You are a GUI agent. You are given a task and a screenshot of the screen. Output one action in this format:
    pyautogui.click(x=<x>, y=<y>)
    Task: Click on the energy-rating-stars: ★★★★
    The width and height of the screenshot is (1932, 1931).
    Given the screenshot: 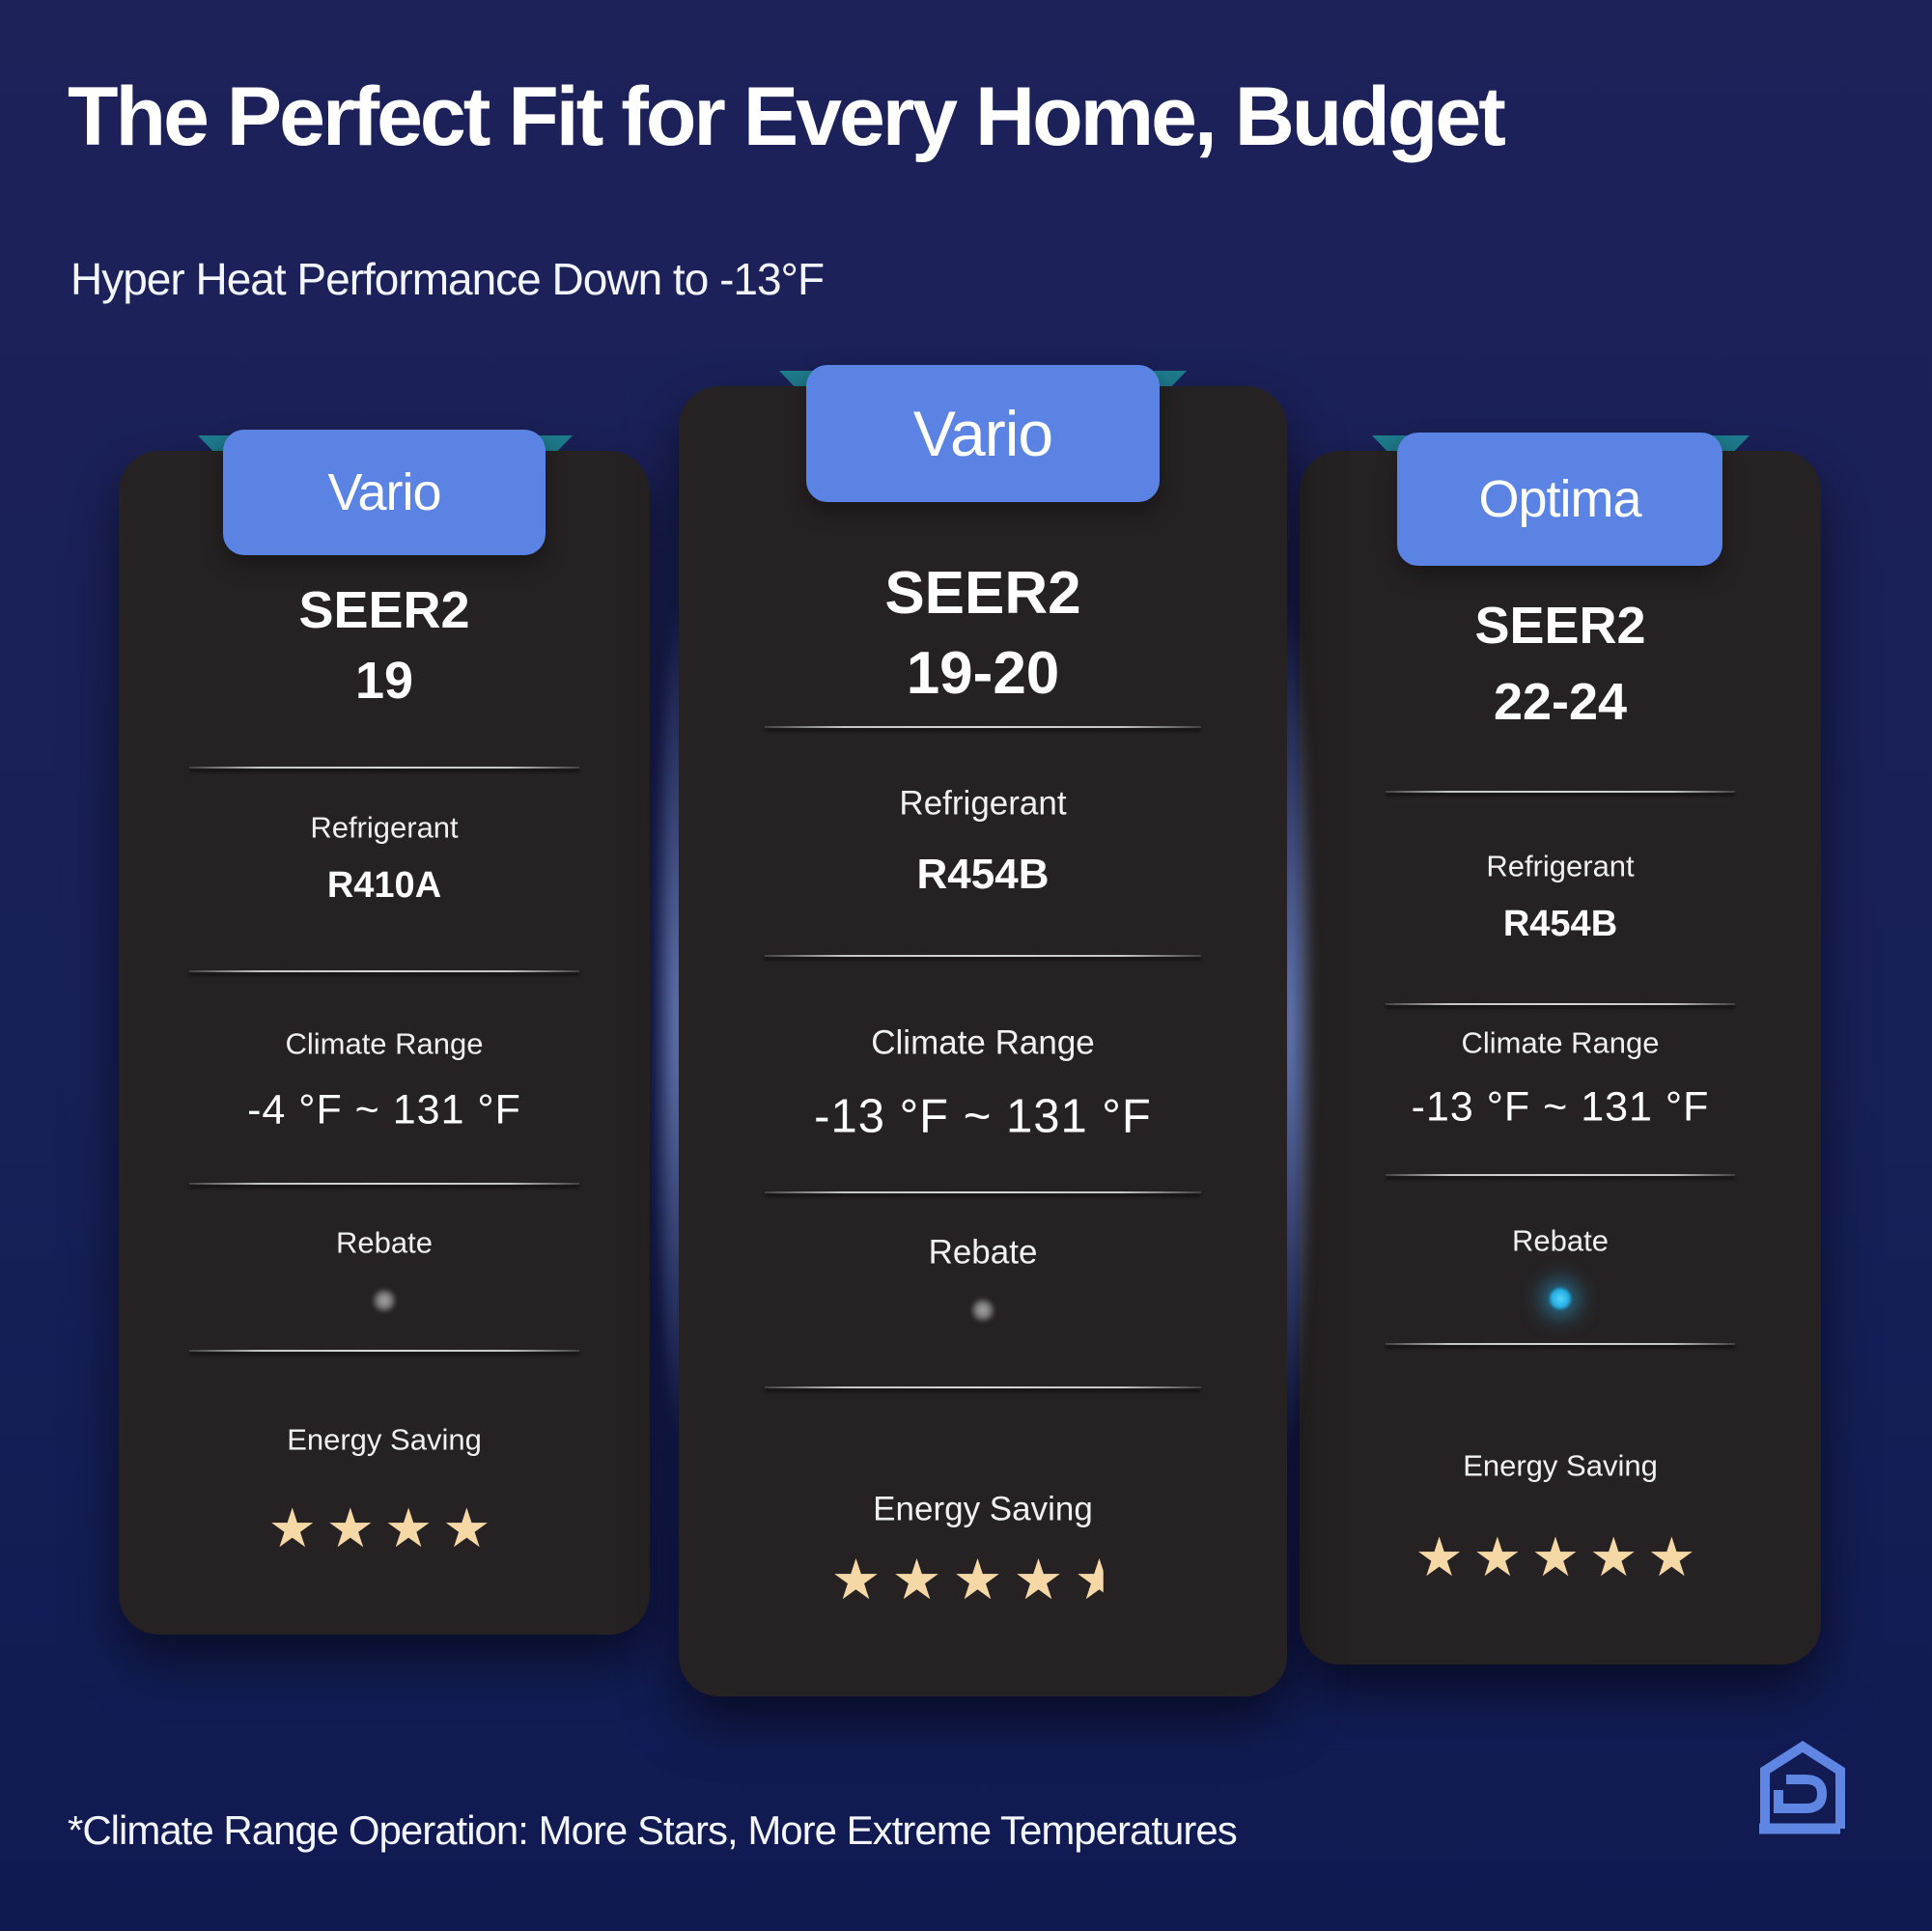 What is the action you would take?
    pyautogui.click(x=385, y=1528)
    